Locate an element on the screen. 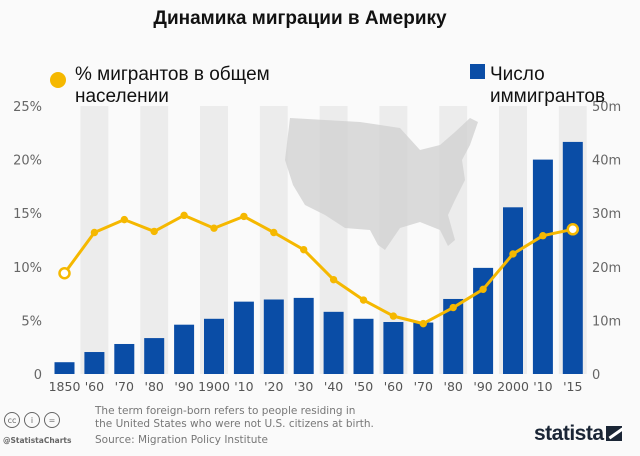 This screenshot has width=640, height=456. right-y-tick-label: 0 is located at coordinates (596, 375).